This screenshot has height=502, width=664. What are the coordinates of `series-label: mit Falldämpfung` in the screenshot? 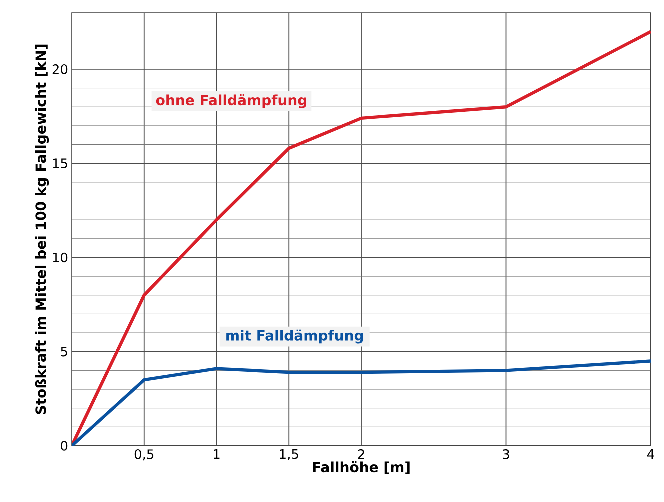 It's located at (295, 337).